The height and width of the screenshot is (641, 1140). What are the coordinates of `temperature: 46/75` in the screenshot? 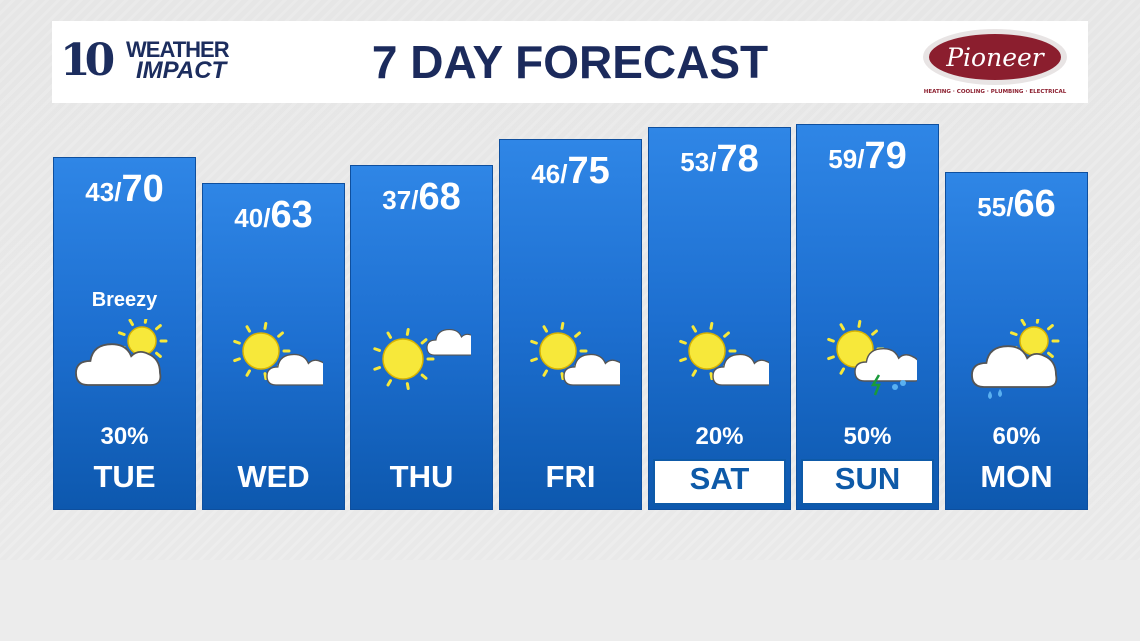 It's located at (570, 171).